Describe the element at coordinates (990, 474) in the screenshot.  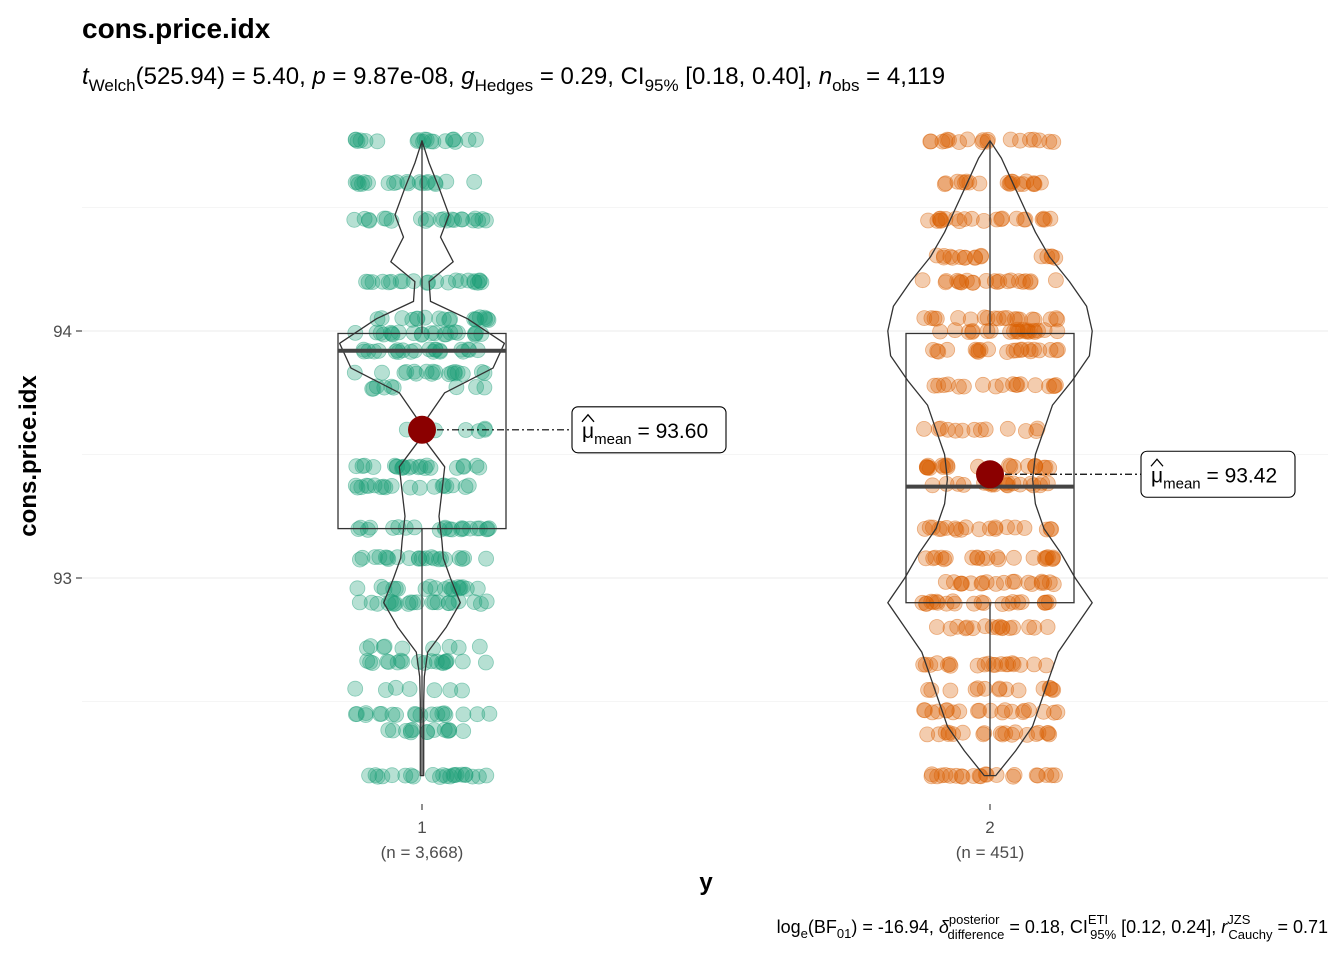
I see `mean-point` at that location.